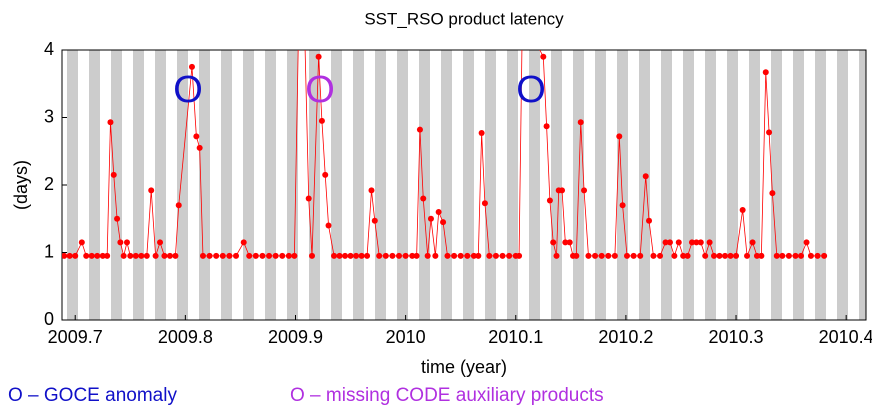 Image resolution: width=872 pixels, height=414 pixels. What do you see at coordinates (447, 395) in the screenshot?
I see `legend-note: O – missing CODE auxiliary products` at bounding box center [447, 395].